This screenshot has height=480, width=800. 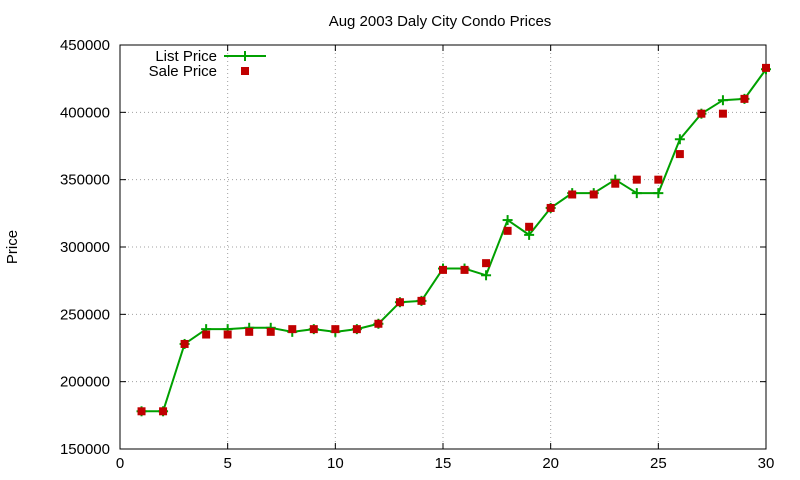 I want to click on legend-marker-sale-price, so click(x=245, y=71).